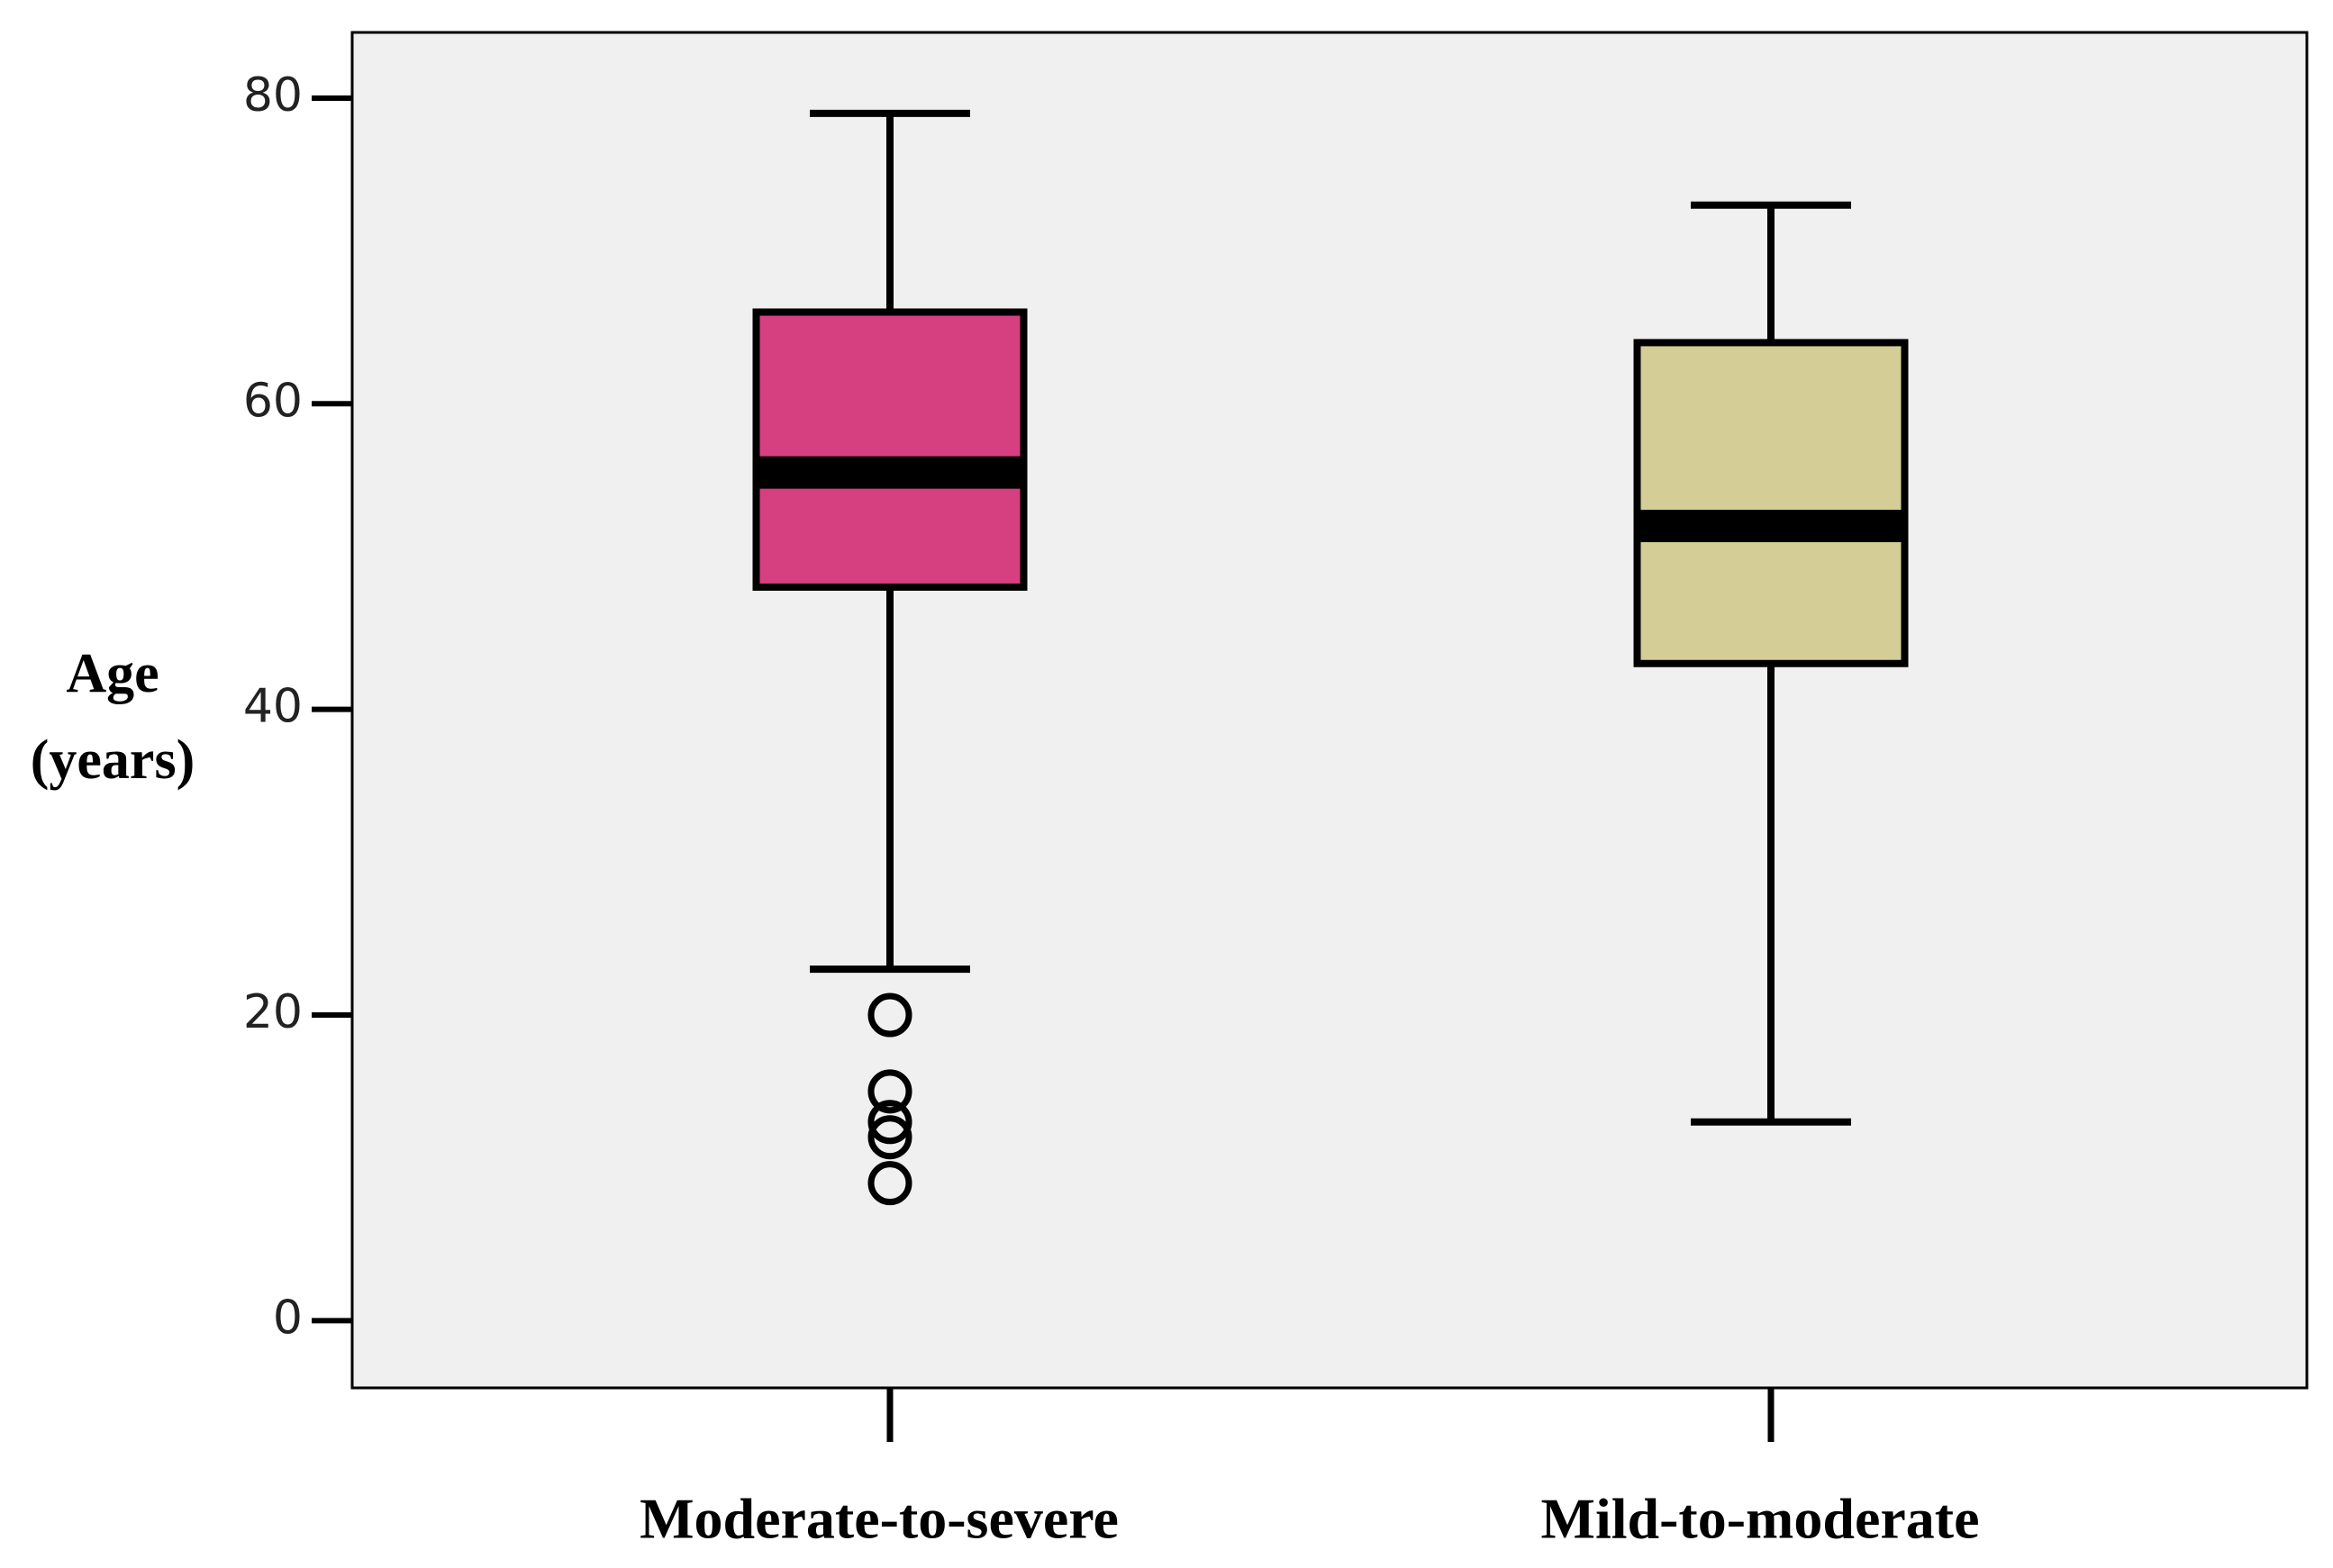  What do you see at coordinates (112, 717) in the screenshot?
I see `y-axis-label: Age (years)` at bounding box center [112, 717].